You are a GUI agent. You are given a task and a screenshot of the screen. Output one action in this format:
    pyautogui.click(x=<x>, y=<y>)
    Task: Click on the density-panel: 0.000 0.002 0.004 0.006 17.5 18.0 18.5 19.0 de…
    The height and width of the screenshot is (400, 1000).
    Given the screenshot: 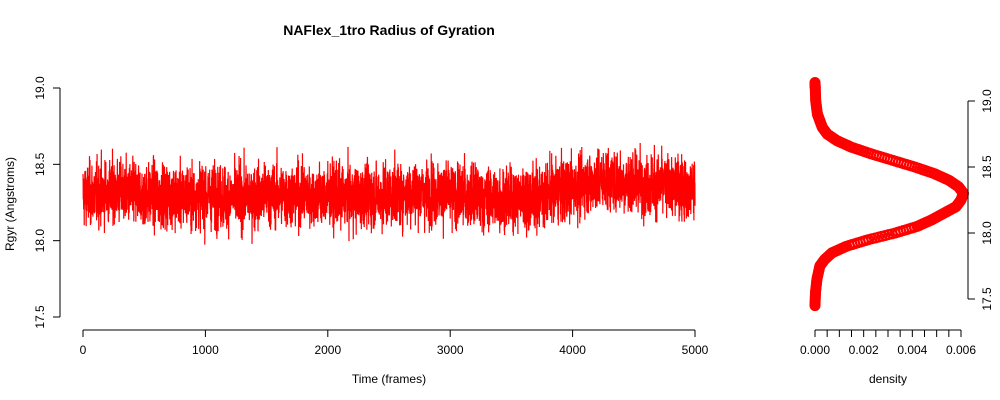 What is the action you would take?
    pyautogui.click(x=897, y=231)
    